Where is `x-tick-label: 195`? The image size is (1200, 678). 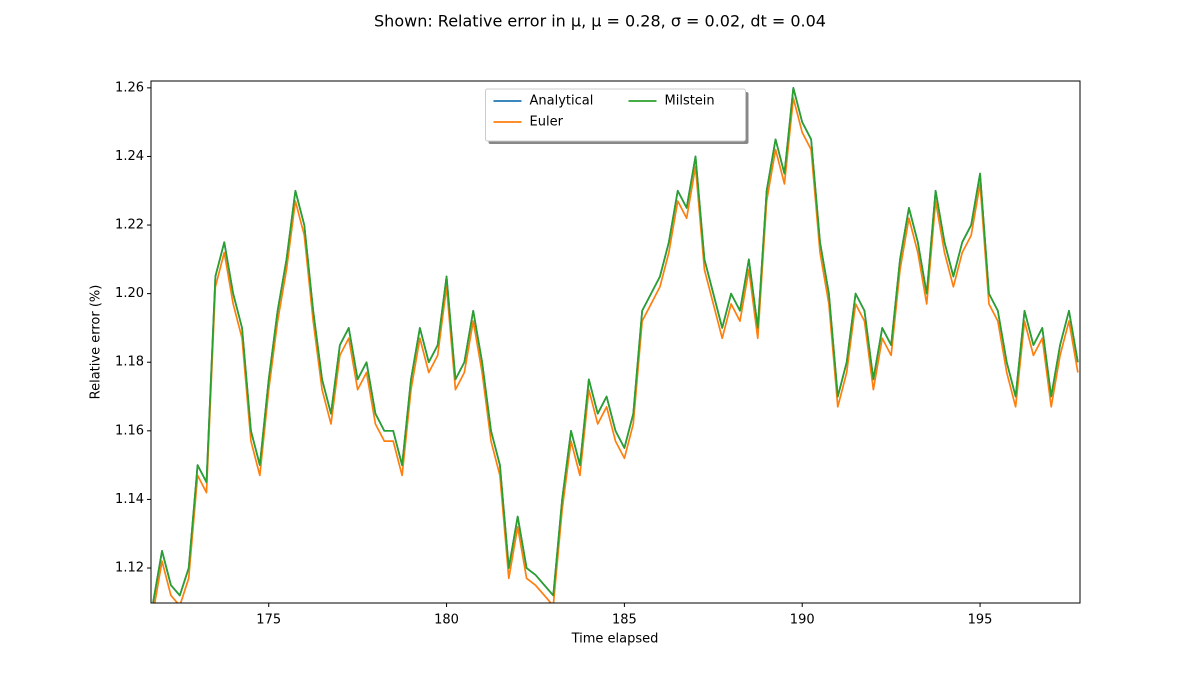 x-tick-label: 195 is located at coordinates (980, 620).